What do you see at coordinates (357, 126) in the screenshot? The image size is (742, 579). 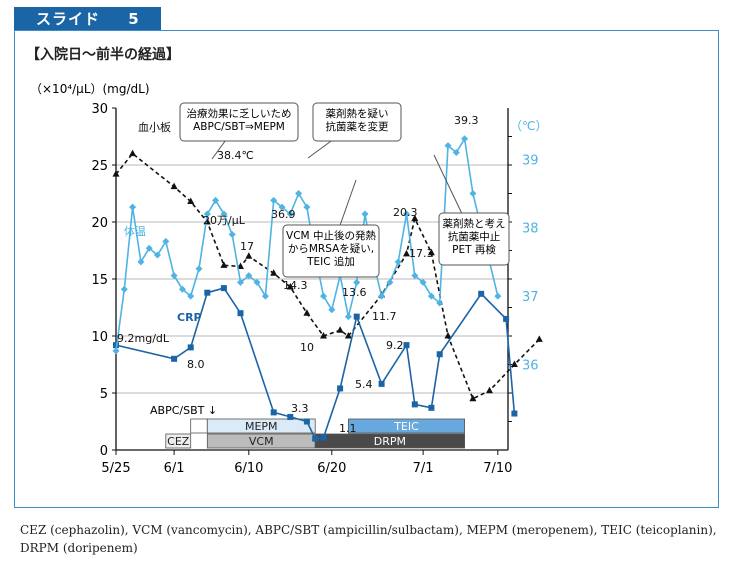 I see `callout-text: 抗菌薬を変更` at bounding box center [357, 126].